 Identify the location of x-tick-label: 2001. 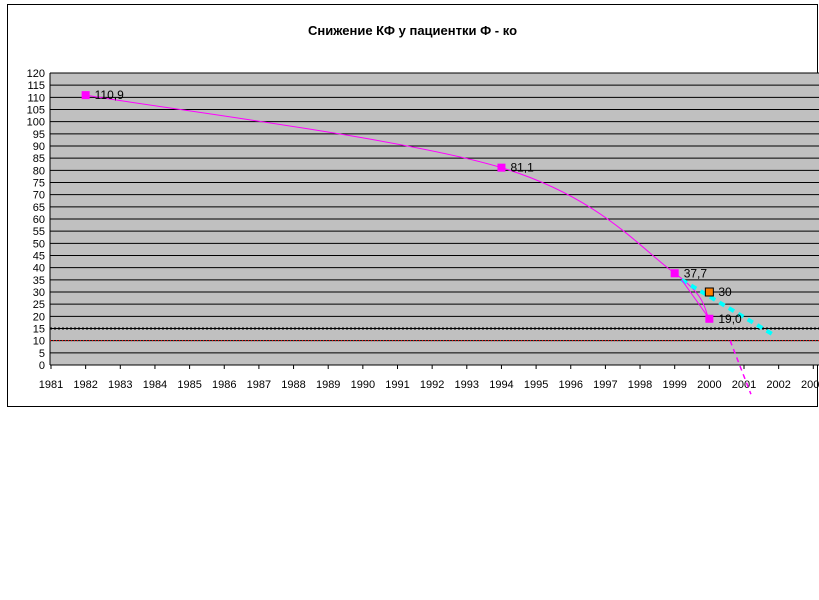
(744, 385).